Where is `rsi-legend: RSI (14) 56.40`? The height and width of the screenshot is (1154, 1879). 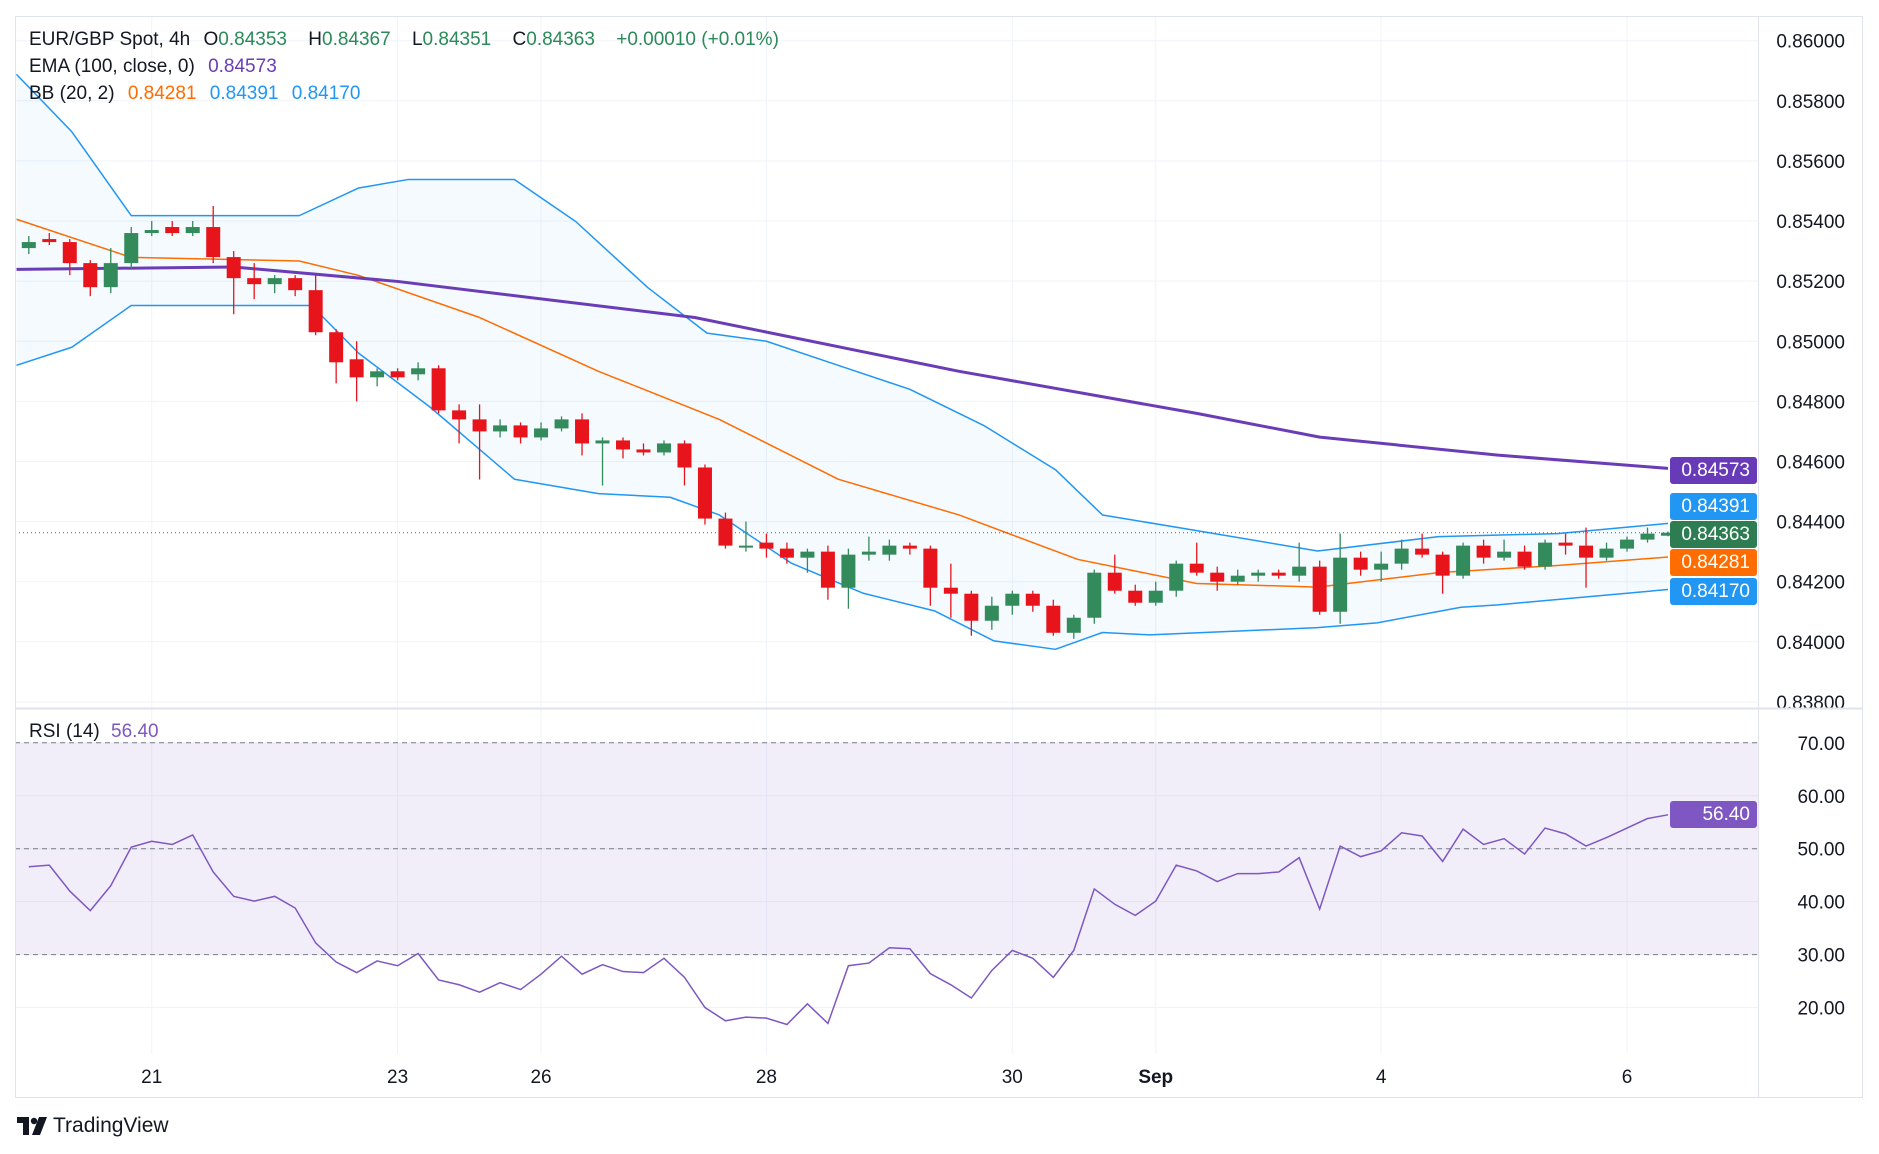
rsi-legend: RSI (14) 56.40 is located at coordinates (94, 732).